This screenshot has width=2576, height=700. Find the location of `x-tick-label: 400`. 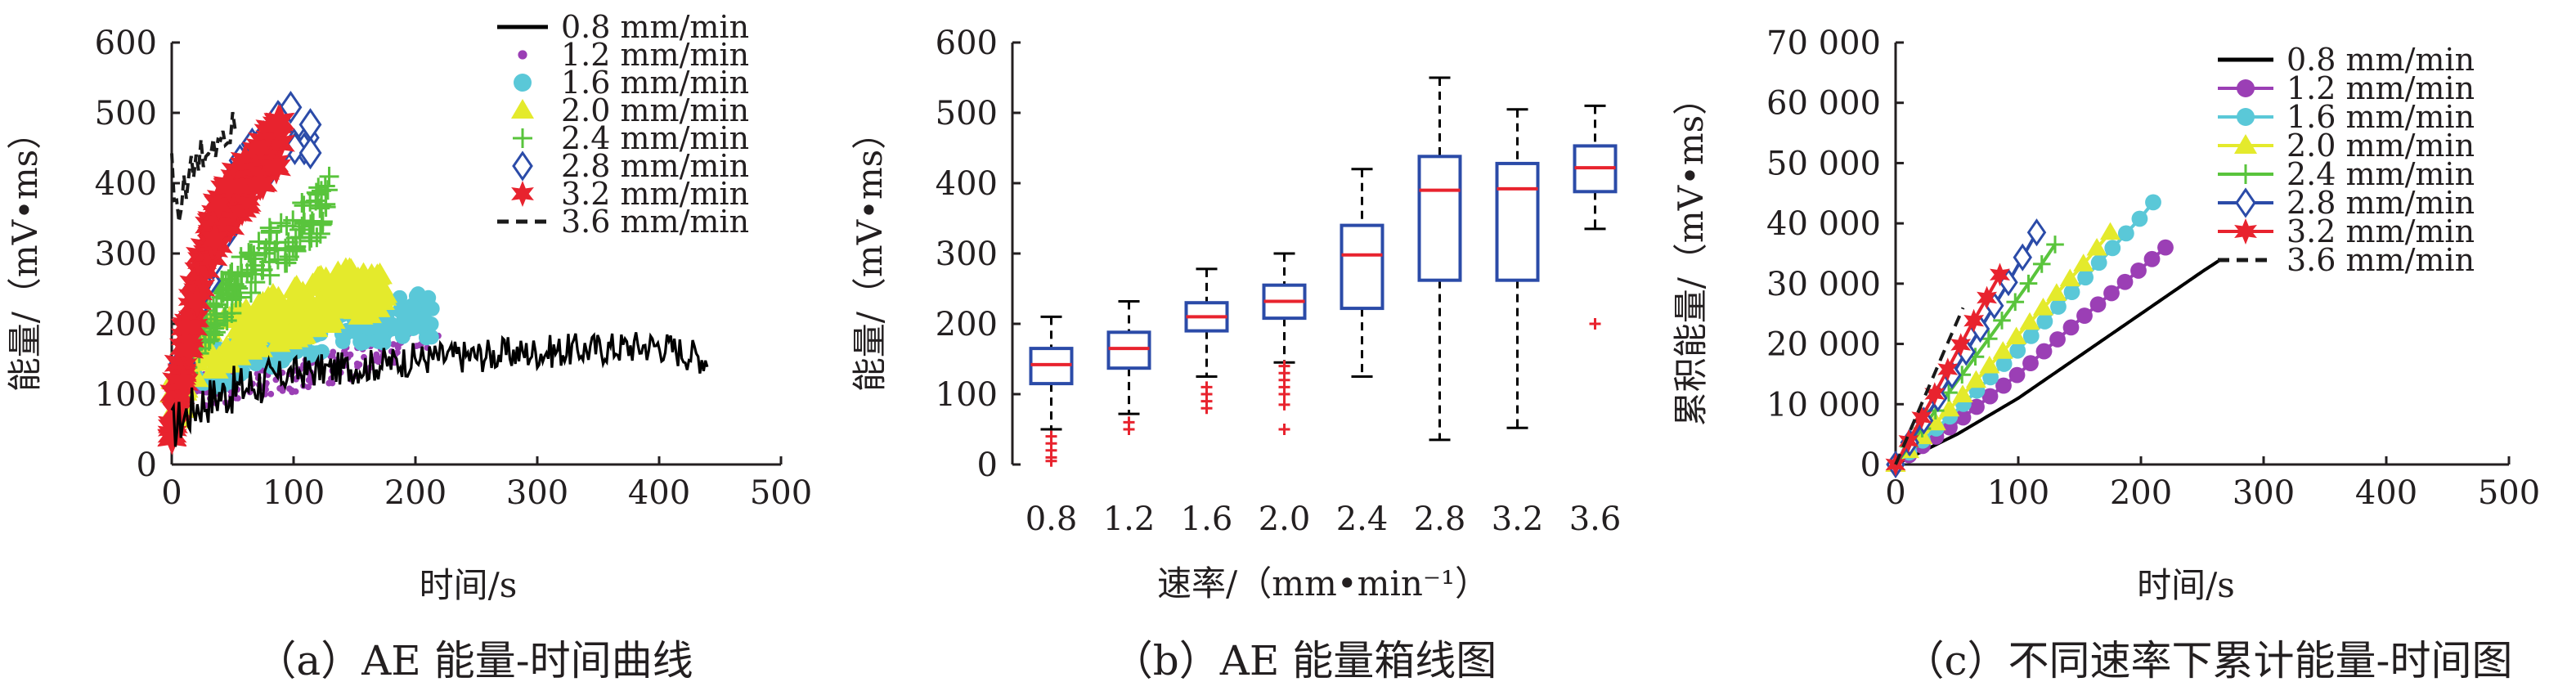

x-tick-label: 400 is located at coordinates (659, 493).